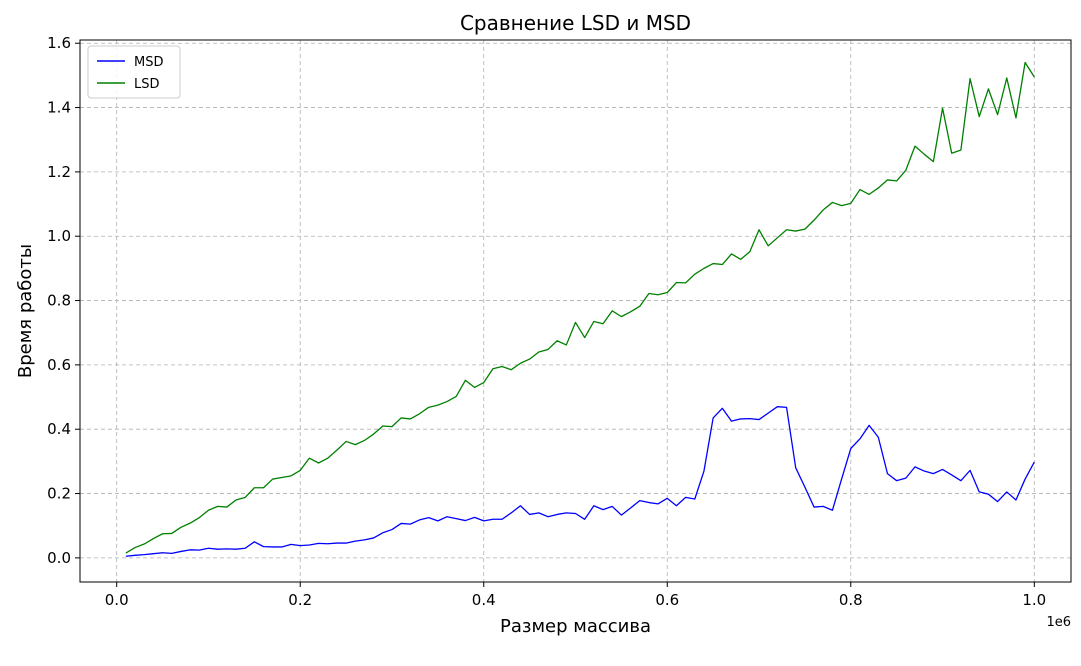  What do you see at coordinates (575, 626) in the screenshot?
I see `x-axis-label: Размер массива` at bounding box center [575, 626].